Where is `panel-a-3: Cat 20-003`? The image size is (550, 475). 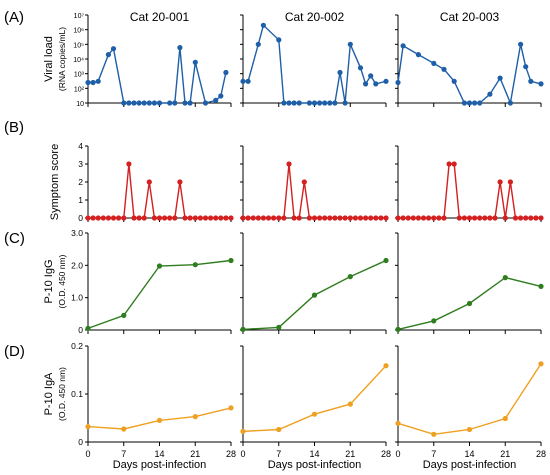 panel-a-3: Cat 20-003 is located at coordinates (469, 58).